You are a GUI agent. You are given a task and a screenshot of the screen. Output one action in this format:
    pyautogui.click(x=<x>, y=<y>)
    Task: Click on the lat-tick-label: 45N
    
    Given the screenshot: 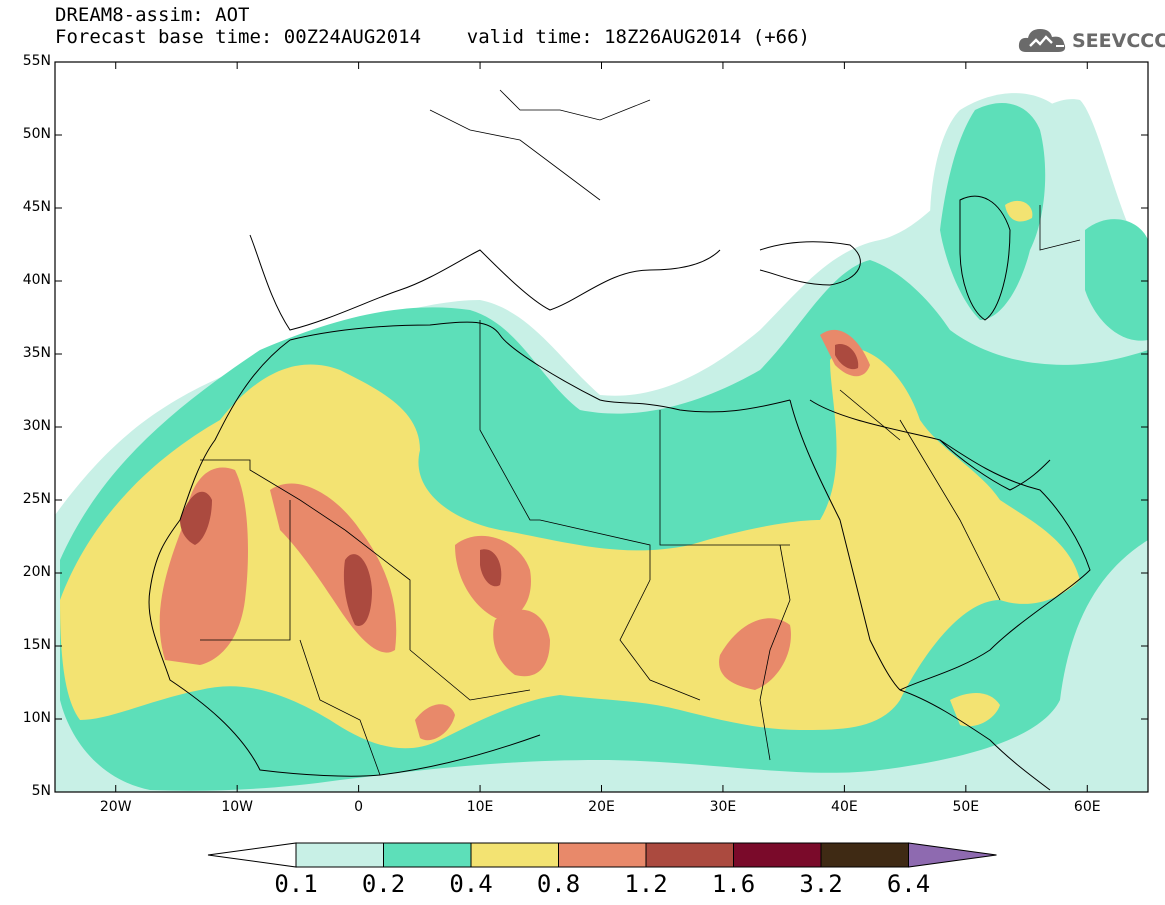 What is the action you would take?
    pyautogui.click(x=36, y=207)
    